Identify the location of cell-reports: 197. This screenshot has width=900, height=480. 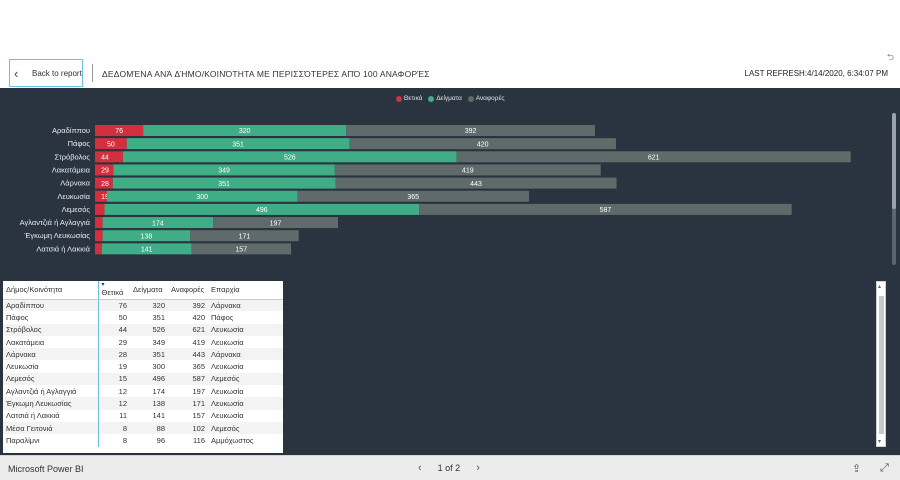
(198, 391).